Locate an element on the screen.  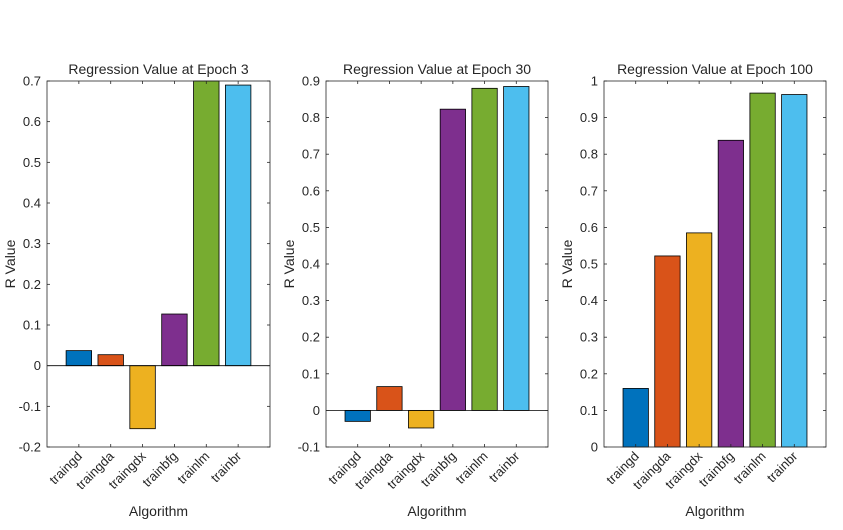
chart-title: Regression Value at Epoch 100 is located at coordinates (715, 69).